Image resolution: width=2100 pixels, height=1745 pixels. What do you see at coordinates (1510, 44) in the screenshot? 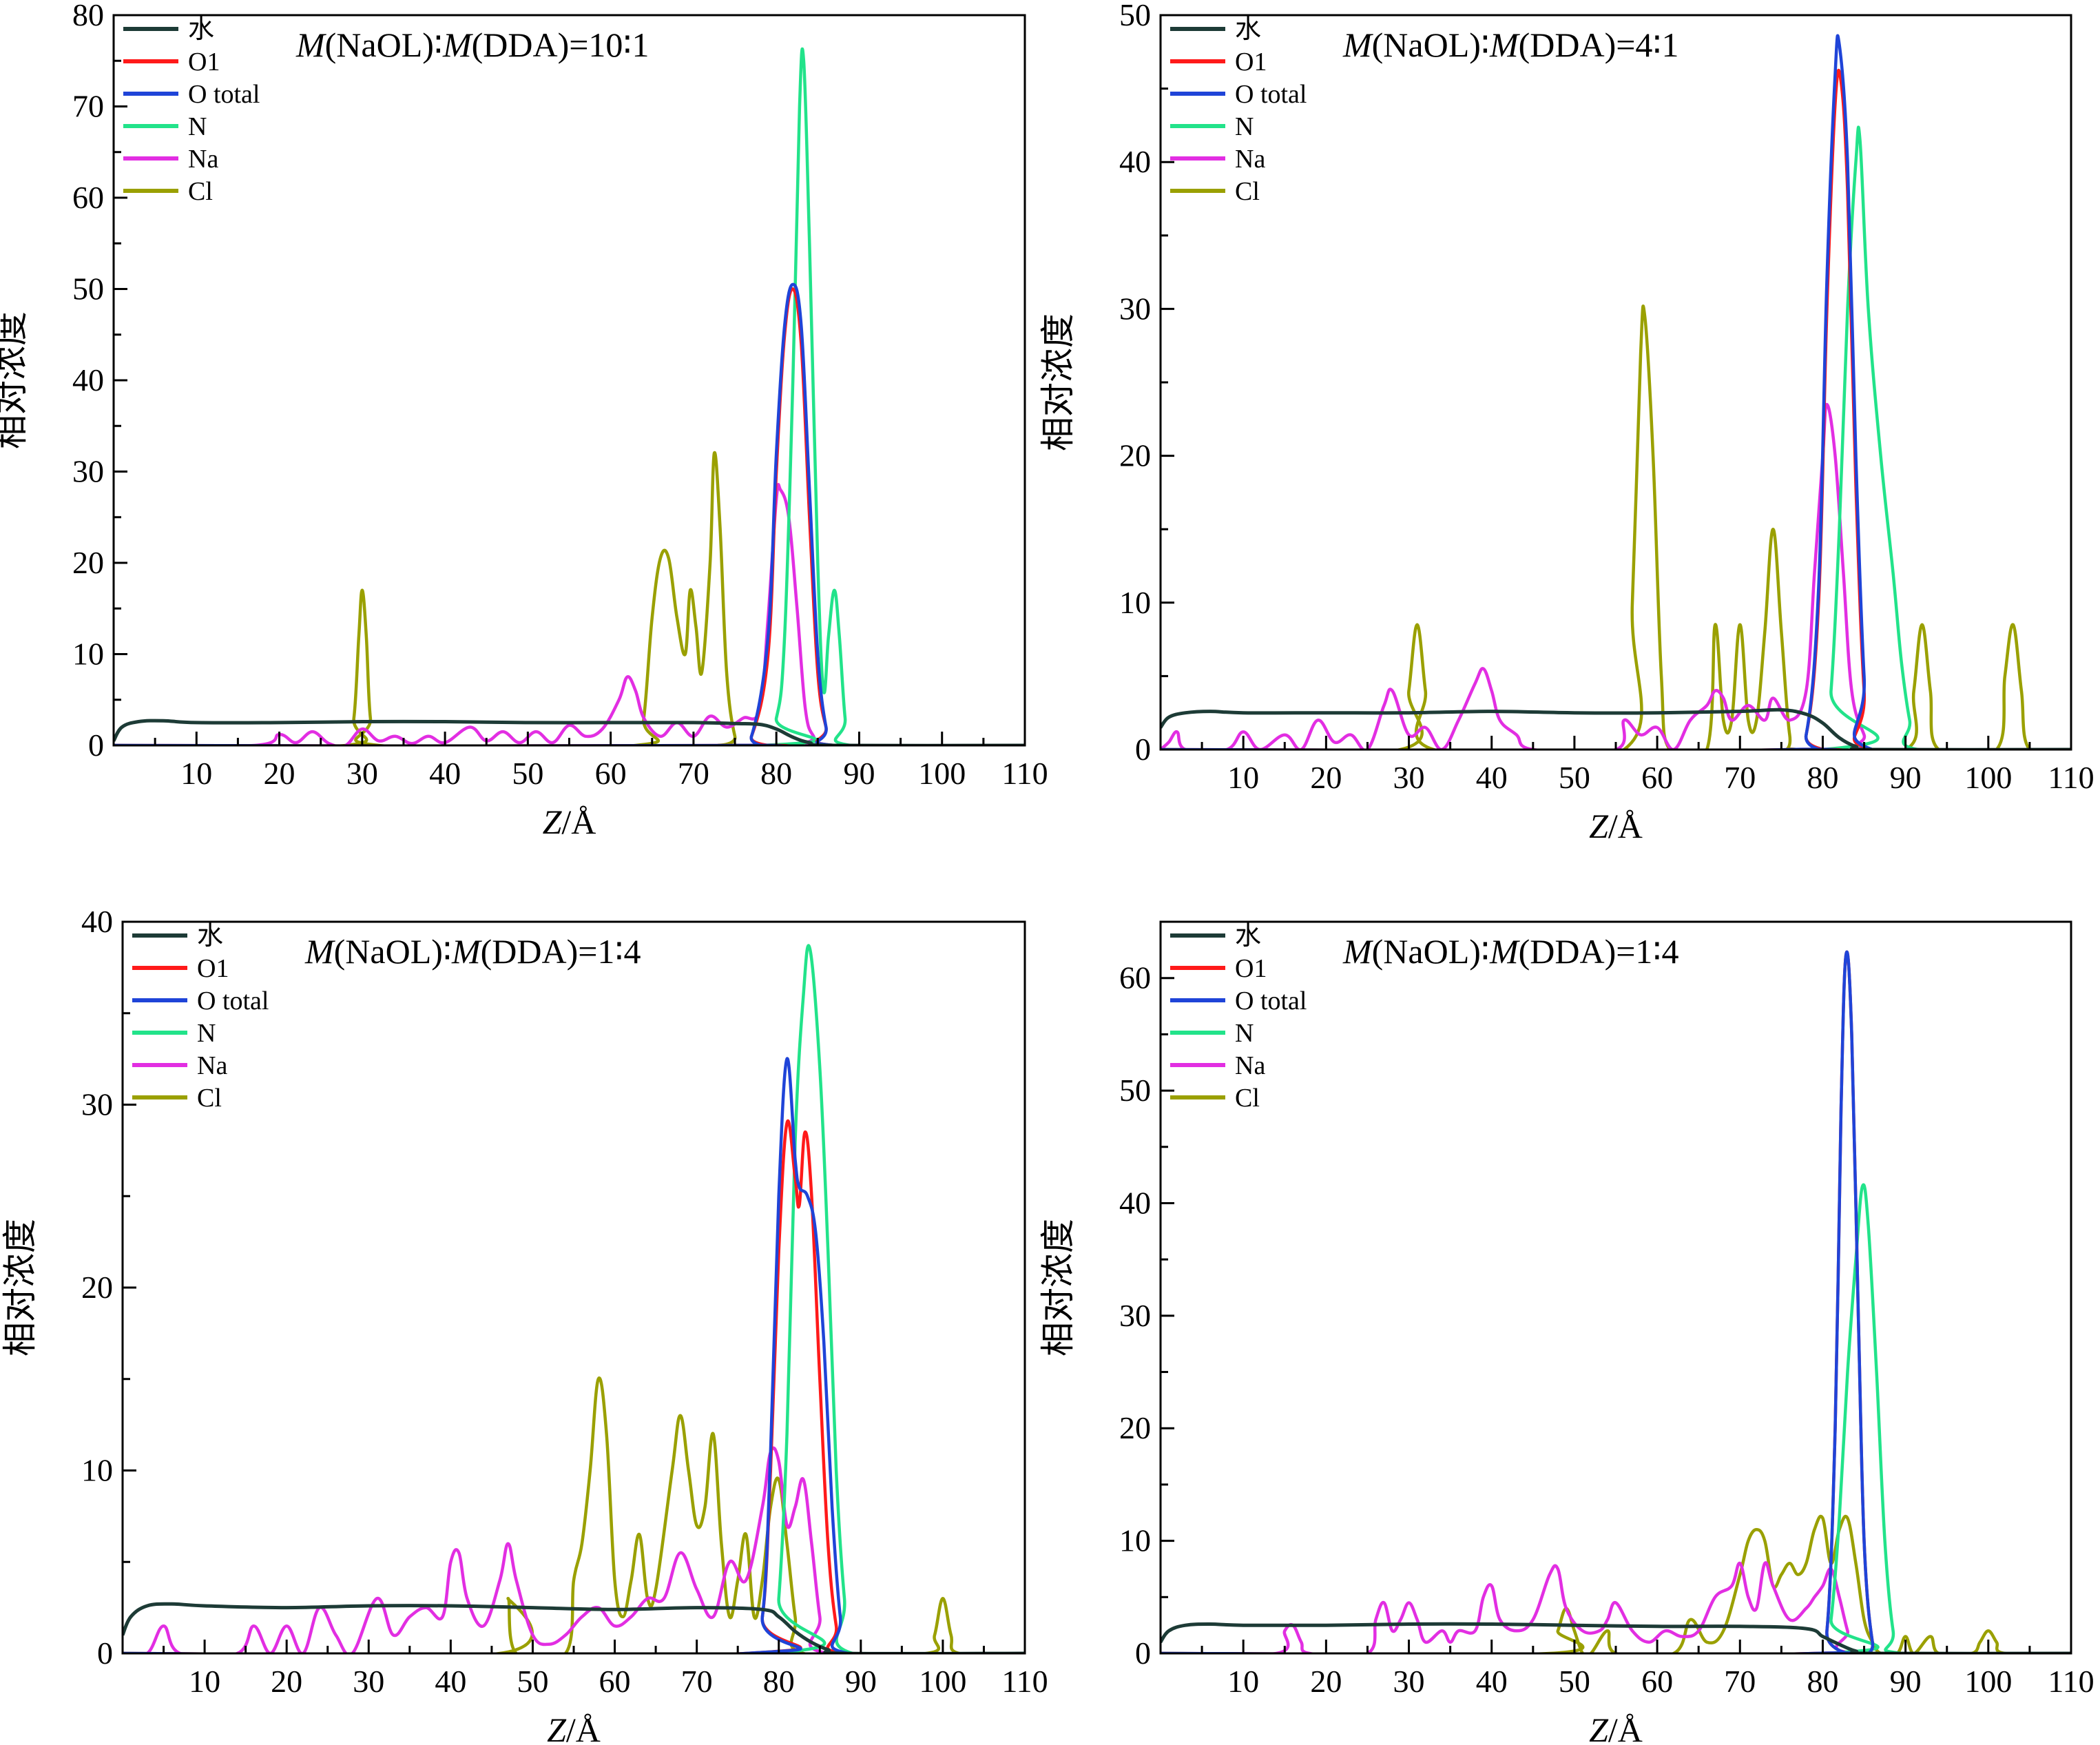
I see `chart-title: M(NaOL)∶M(DDA)=4∶1` at bounding box center [1510, 44].